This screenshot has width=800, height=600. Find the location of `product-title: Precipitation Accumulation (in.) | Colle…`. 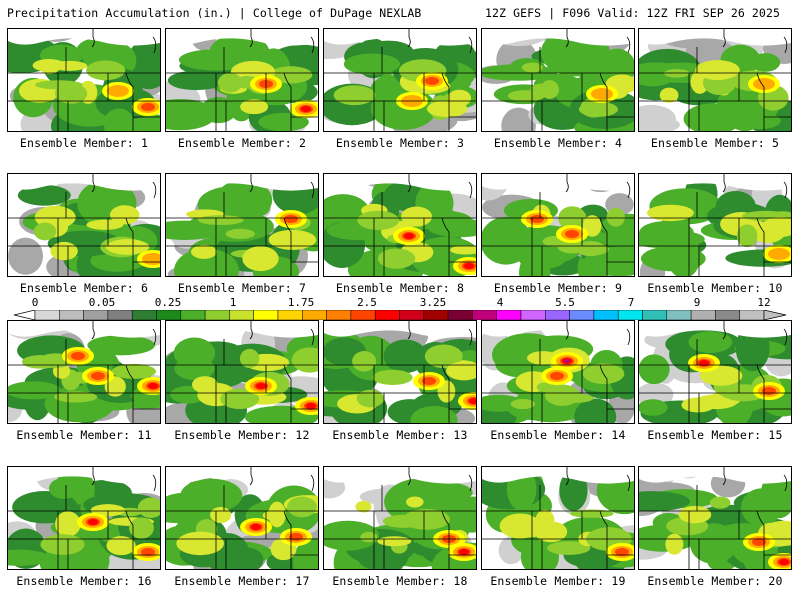

product-title: Precipitation Accumulation (in.) | Colle… is located at coordinates (214, 13).